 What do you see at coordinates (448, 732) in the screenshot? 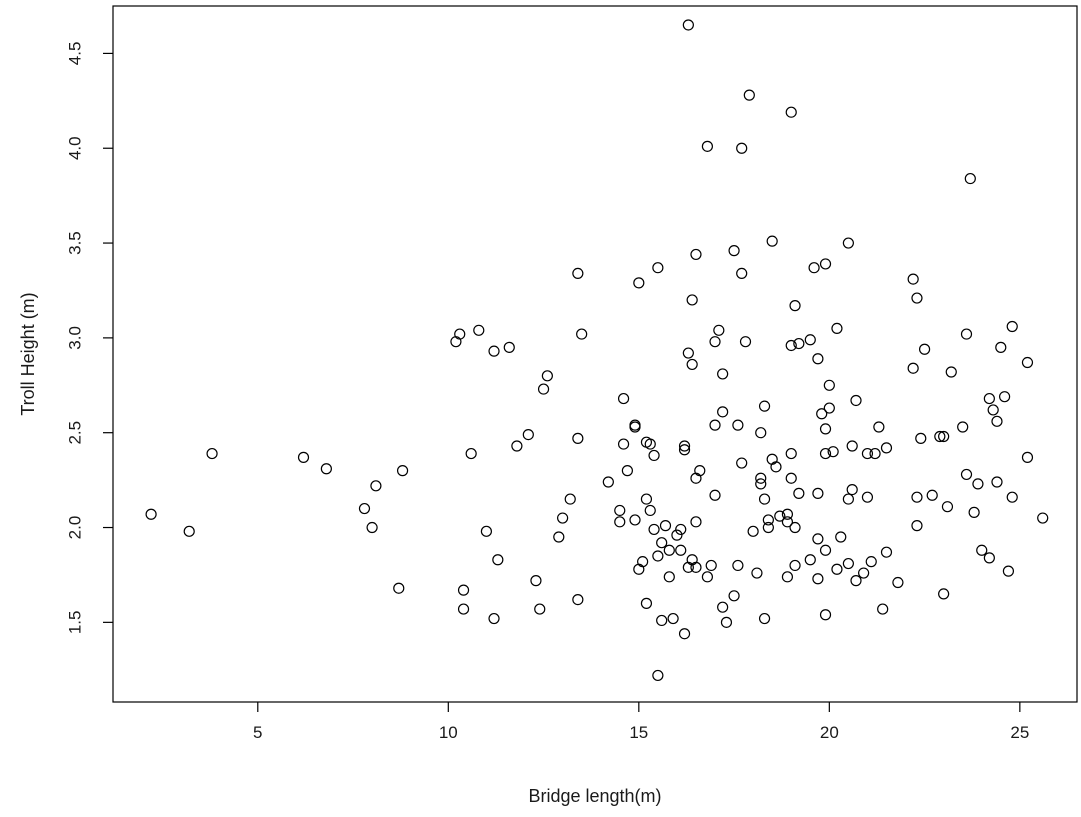
I see `x-tick-label: 10` at bounding box center [448, 732].